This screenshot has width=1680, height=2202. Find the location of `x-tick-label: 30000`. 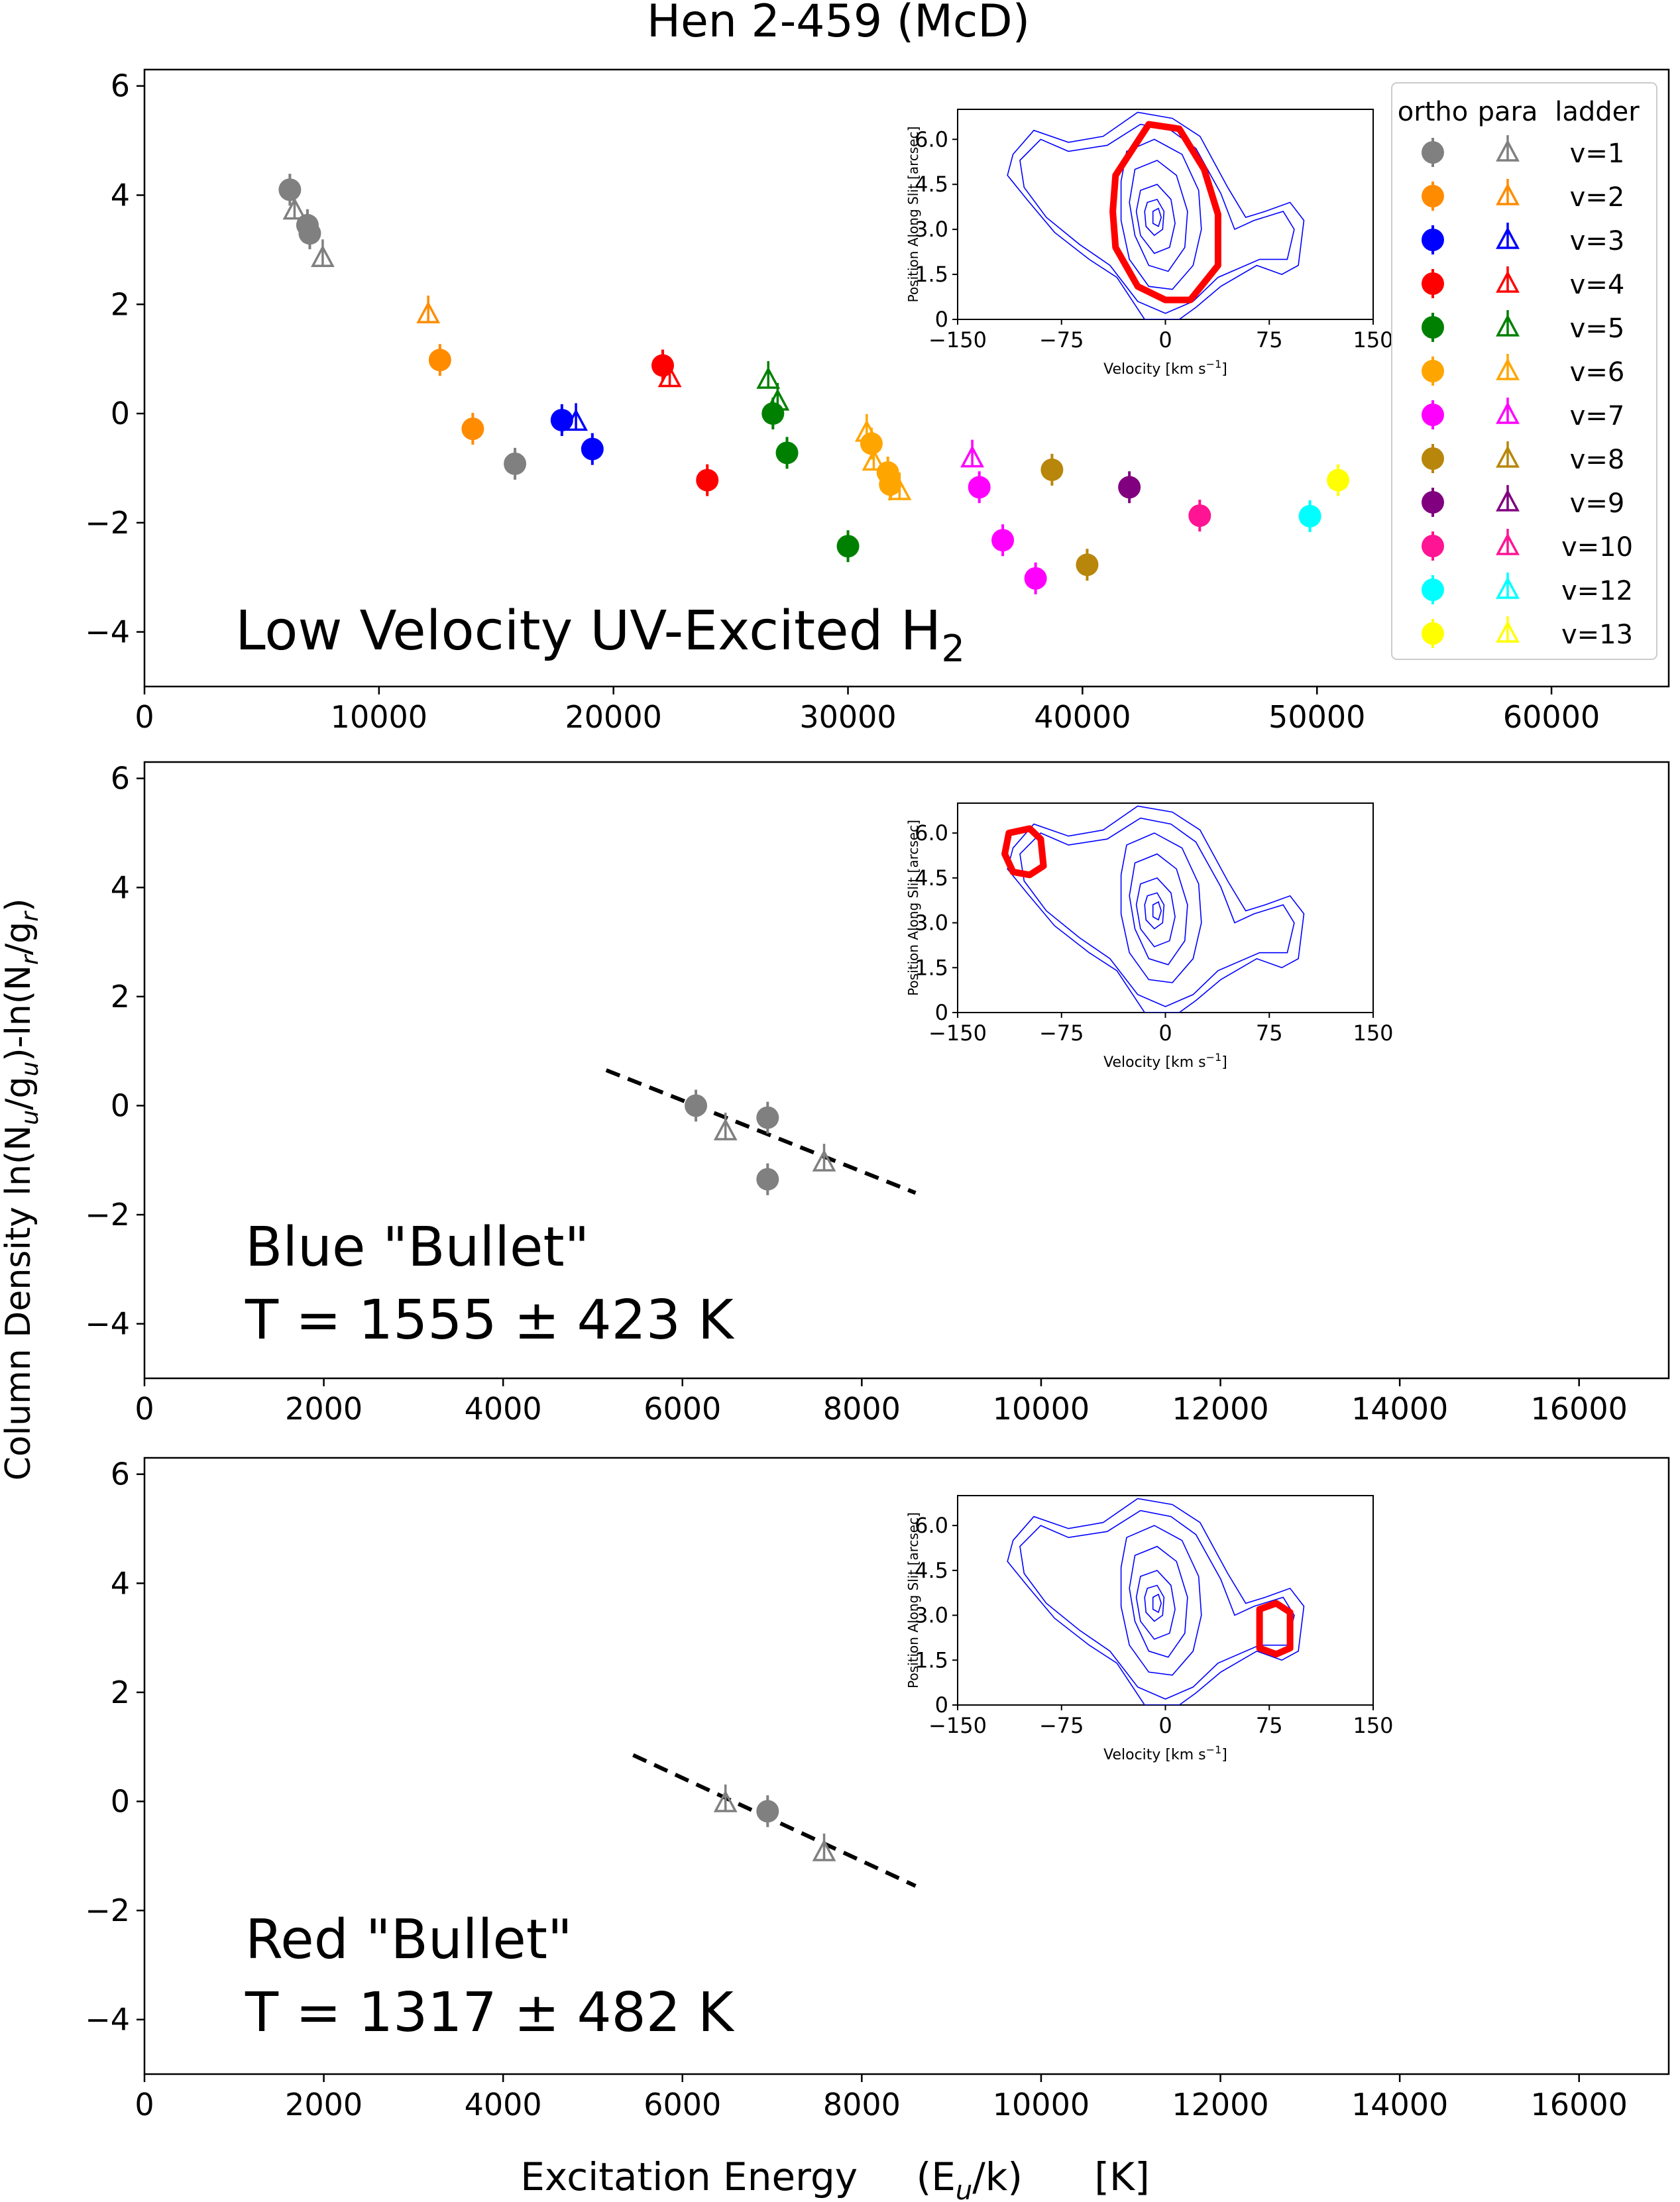

x-tick-label: 30000 is located at coordinates (847, 717).